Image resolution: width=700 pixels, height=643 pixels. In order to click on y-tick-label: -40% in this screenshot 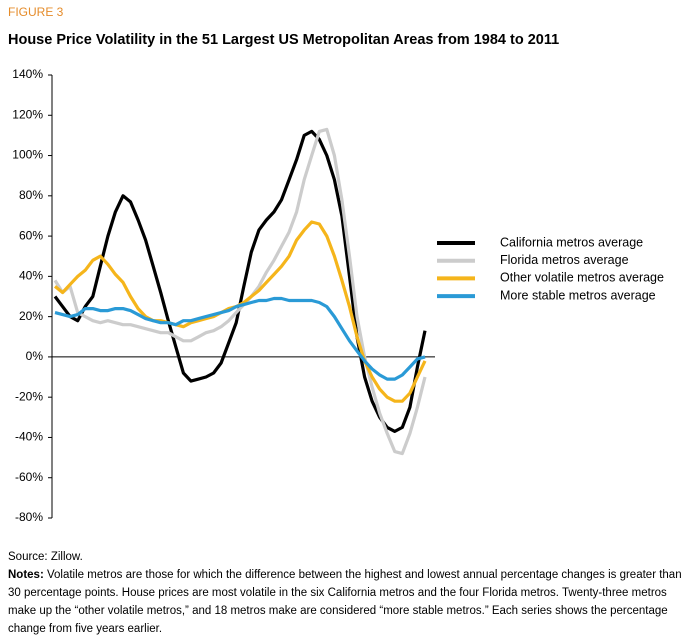, I will do `click(29, 437)`.